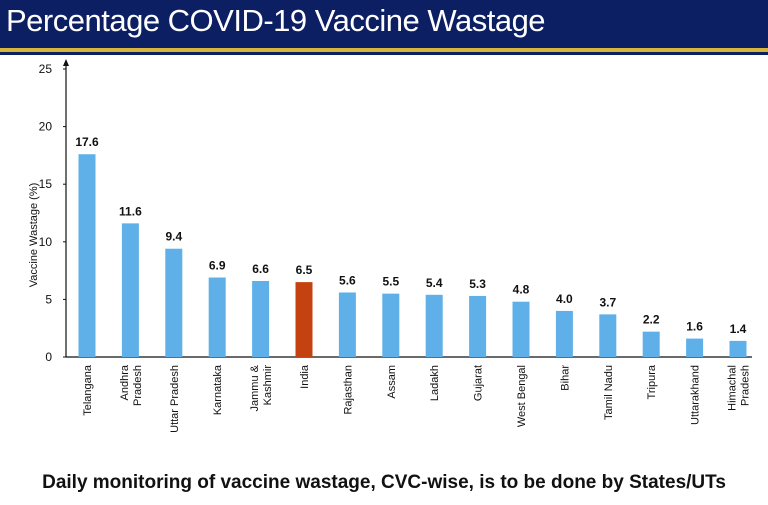 This screenshot has height=505, width=768. I want to click on category-label: Tripura, so click(652, 381).